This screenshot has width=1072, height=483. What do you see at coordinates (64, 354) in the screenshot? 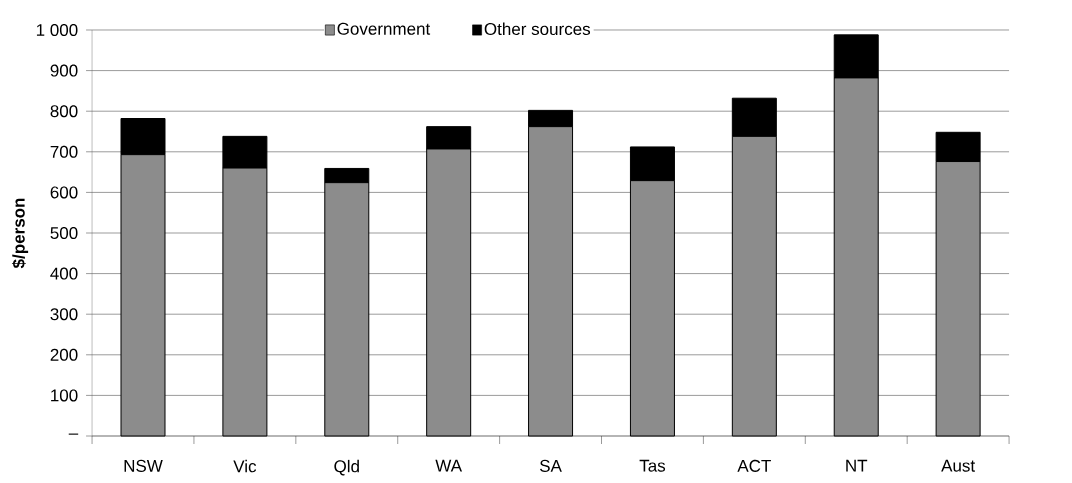
I see `y-tick-label: 200` at bounding box center [64, 354].